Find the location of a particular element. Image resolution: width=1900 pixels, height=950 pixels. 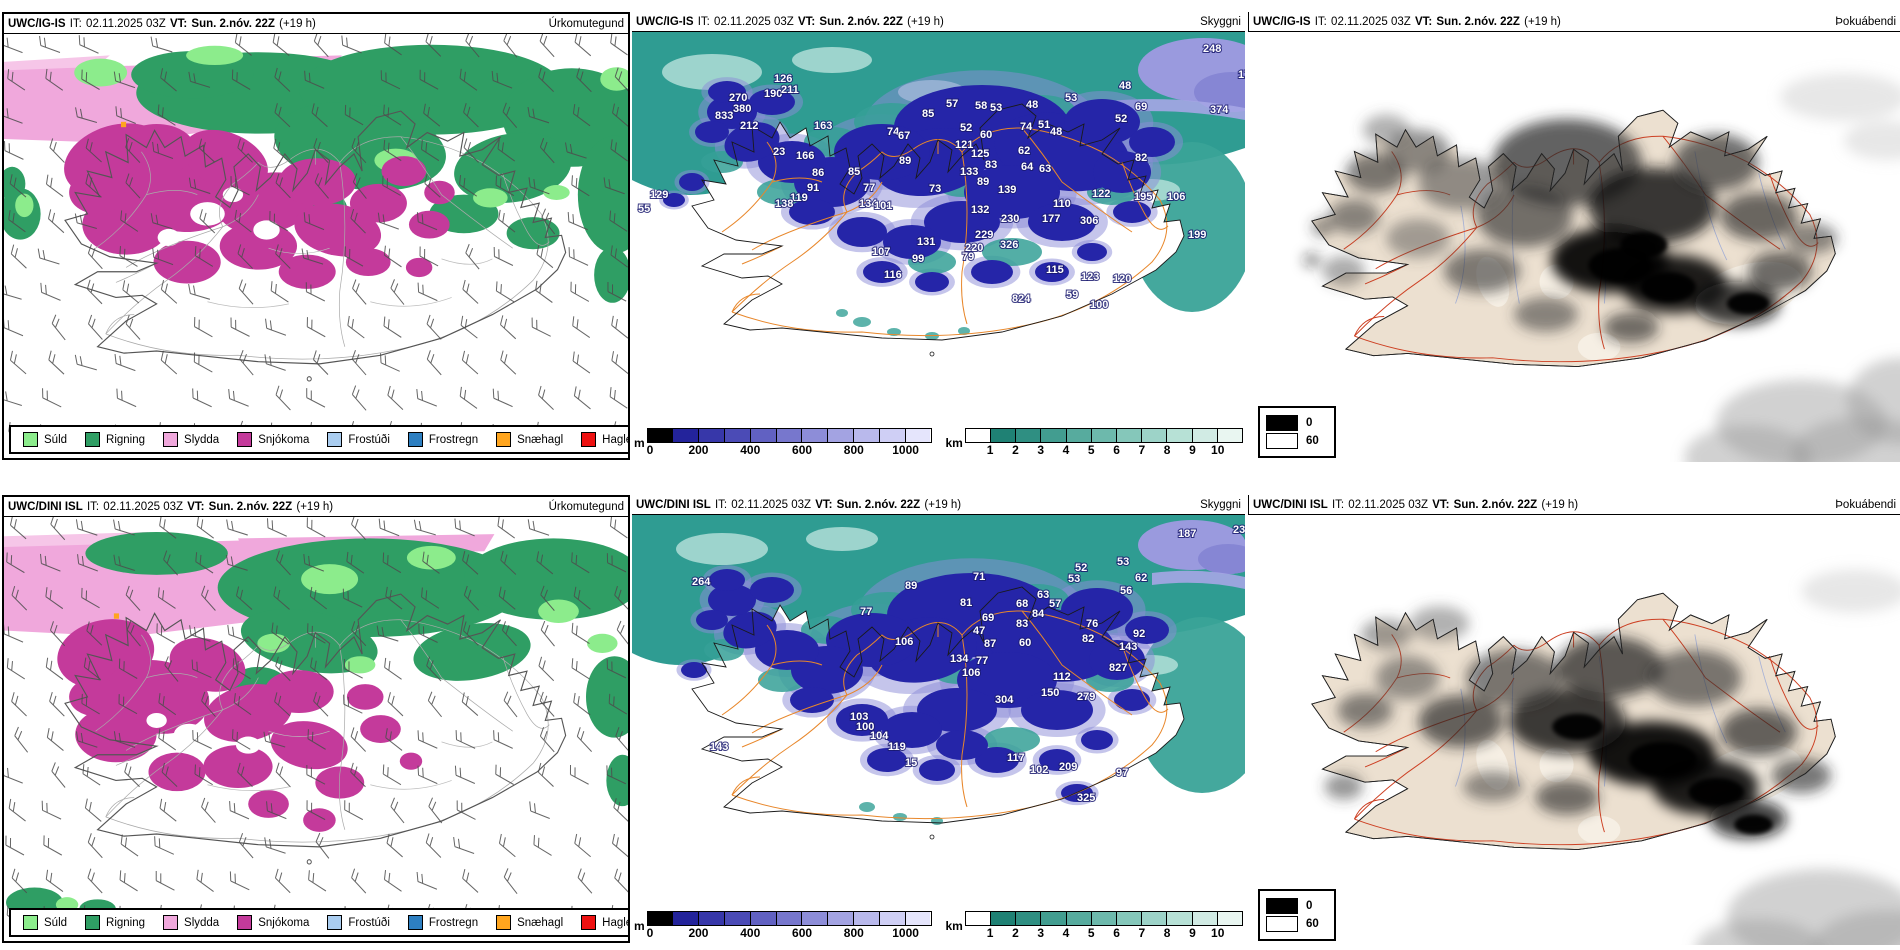

svg-text: 71 is located at coordinates (979, 577).